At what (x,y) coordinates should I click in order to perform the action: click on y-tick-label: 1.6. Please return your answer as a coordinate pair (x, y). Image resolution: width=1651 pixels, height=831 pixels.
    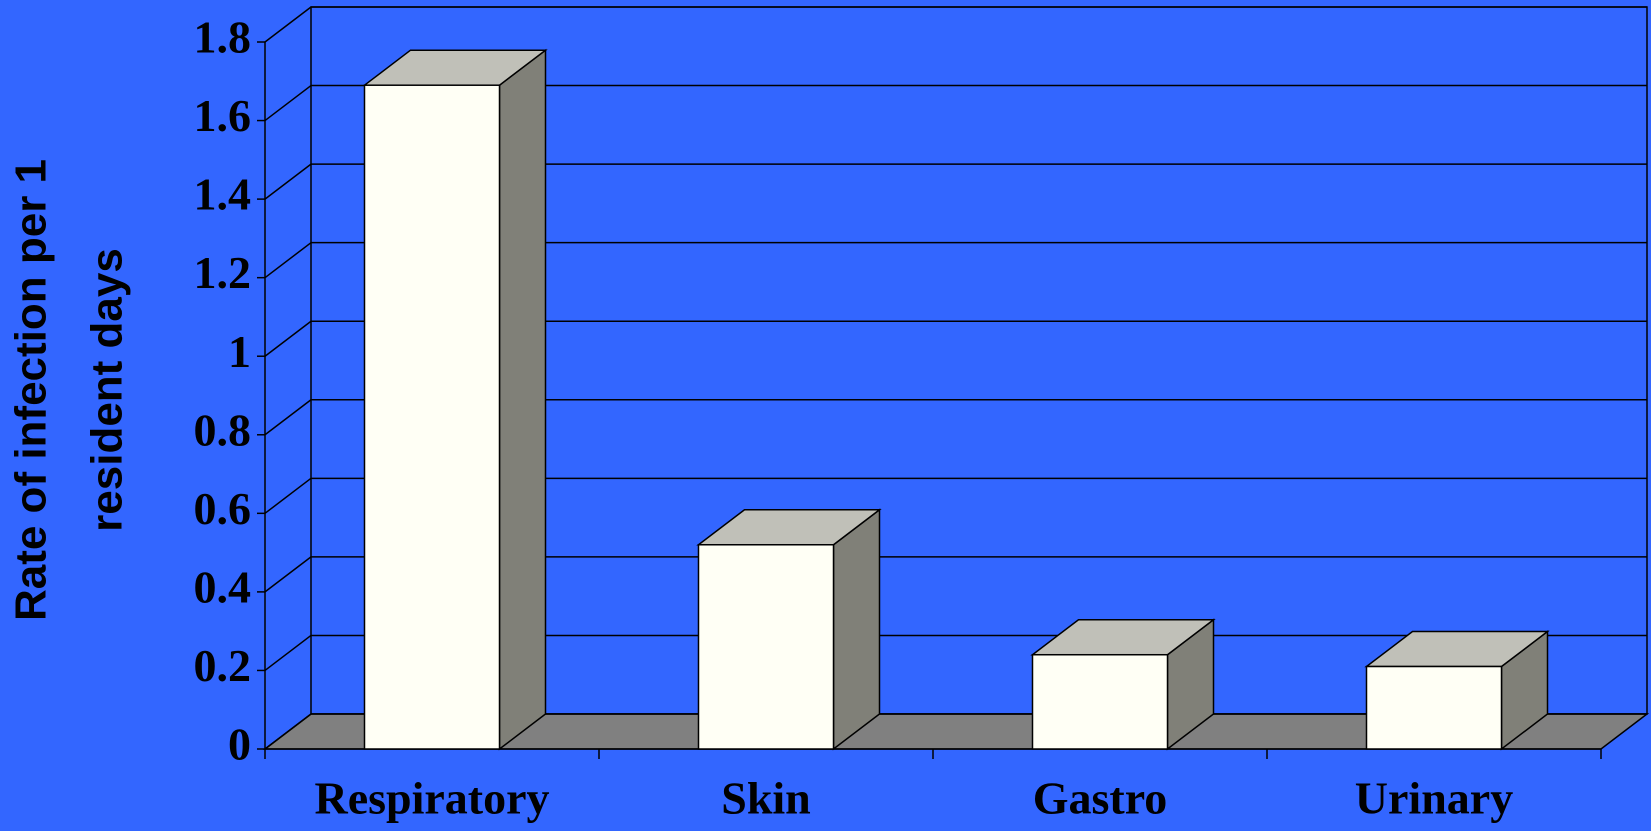
    Looking at the image, I should click on (223, 115).